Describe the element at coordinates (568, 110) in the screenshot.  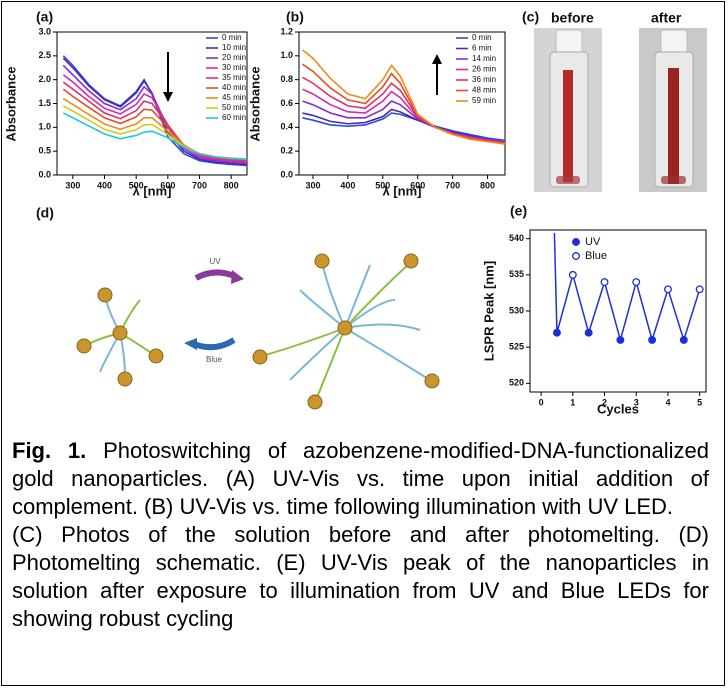
I see `photo-before` at that location.